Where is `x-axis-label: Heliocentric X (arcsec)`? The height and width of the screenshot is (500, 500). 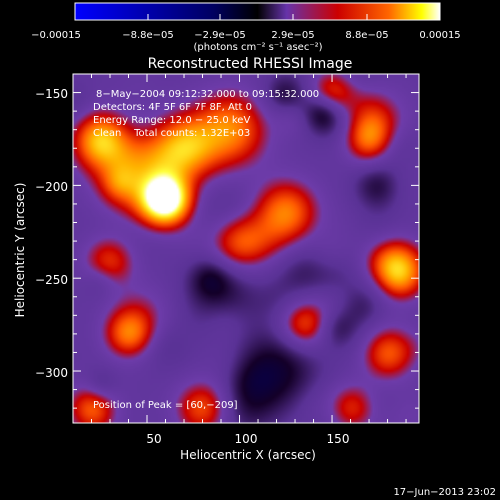 x-axis-label: Heliocentric X (arcsec) is located at coordinates (248, 455).